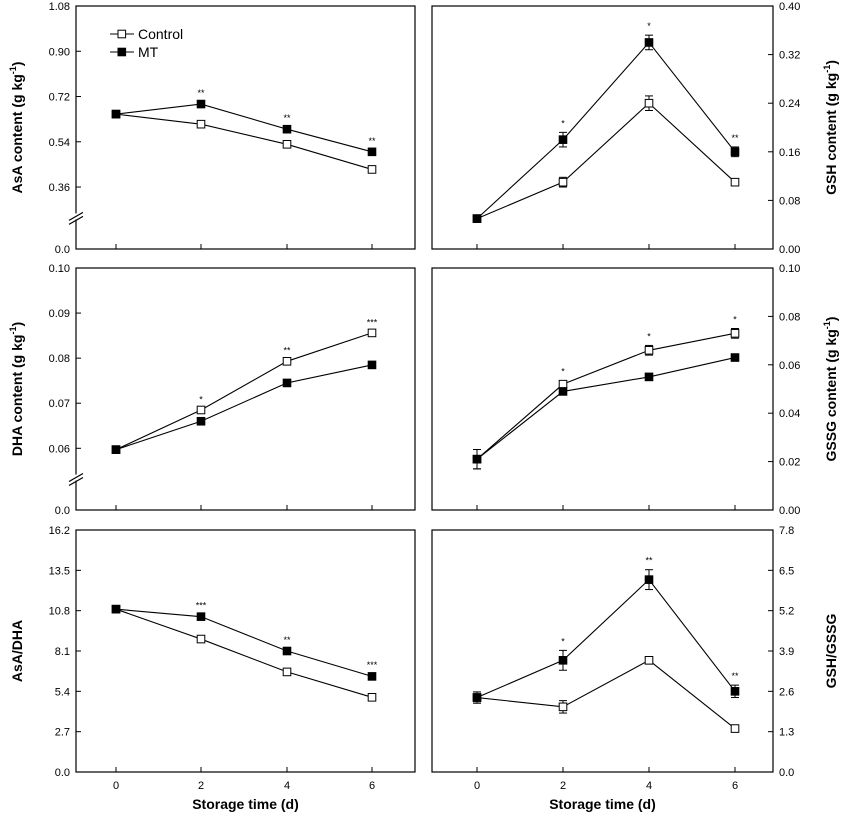 Image resolution: width=850 pixels, height=816 pixels. I want to click on y-tick-label: 6.5, so click(786, 571).